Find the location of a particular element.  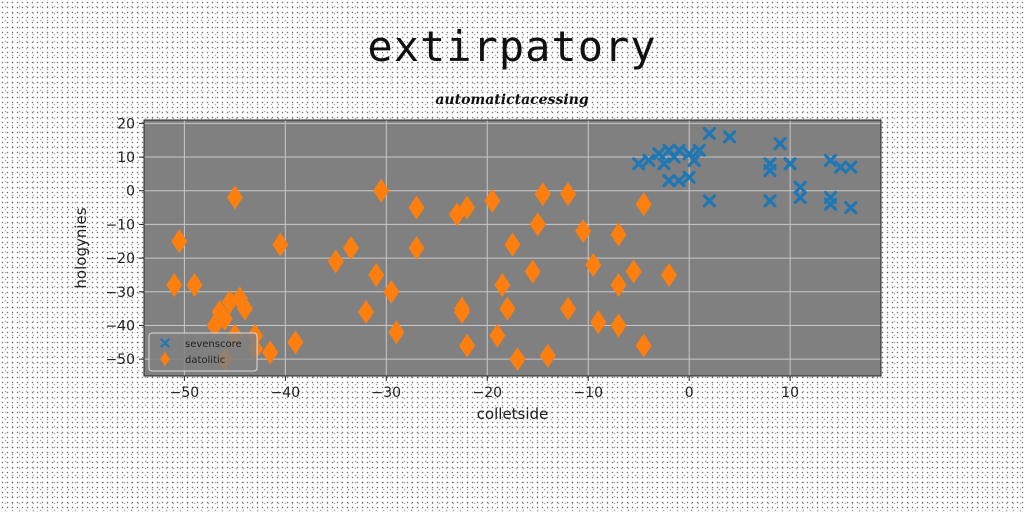

x-tick-label: 0 is located at coordinates (689, 393).